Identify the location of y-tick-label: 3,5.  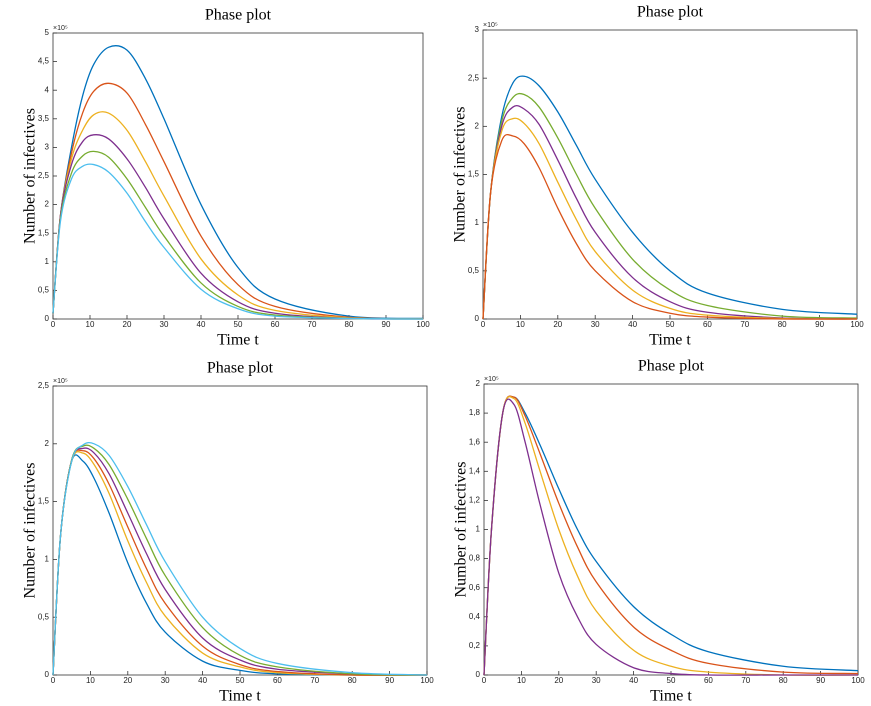
(44, 118).